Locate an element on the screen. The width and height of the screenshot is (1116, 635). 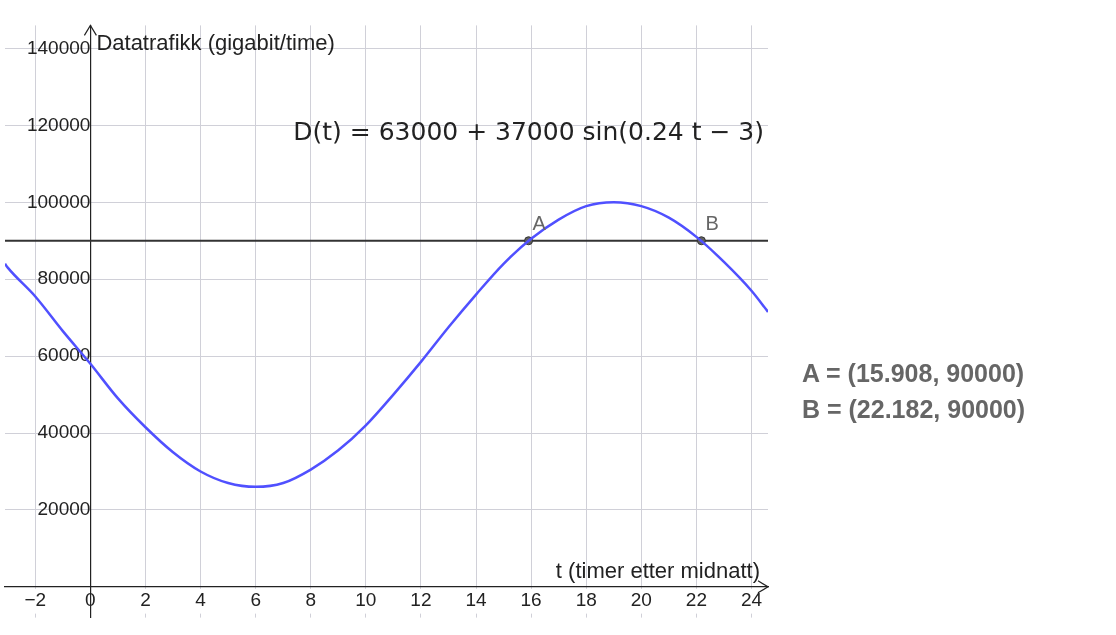
y-tick-label: 40000 is located at coordinates (64, 432).